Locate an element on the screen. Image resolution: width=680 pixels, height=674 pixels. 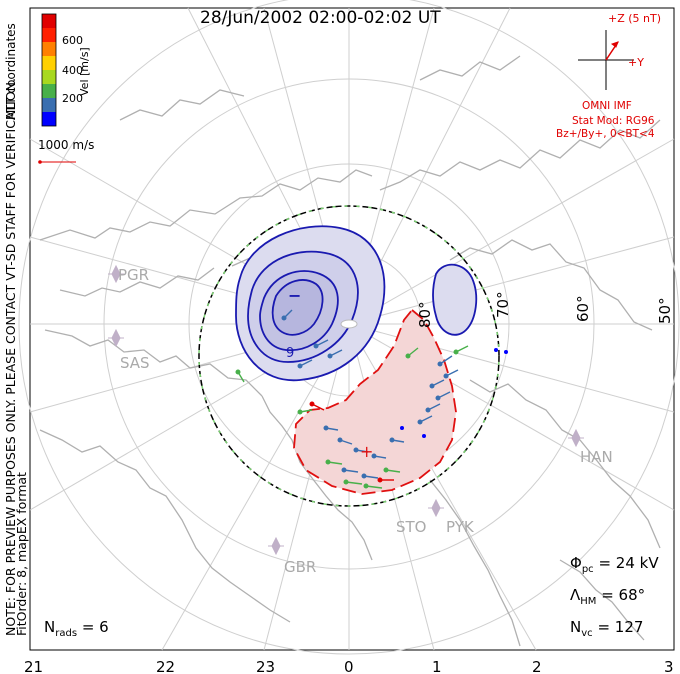
station-label-sto: STO is located at coordinates (411, 527).